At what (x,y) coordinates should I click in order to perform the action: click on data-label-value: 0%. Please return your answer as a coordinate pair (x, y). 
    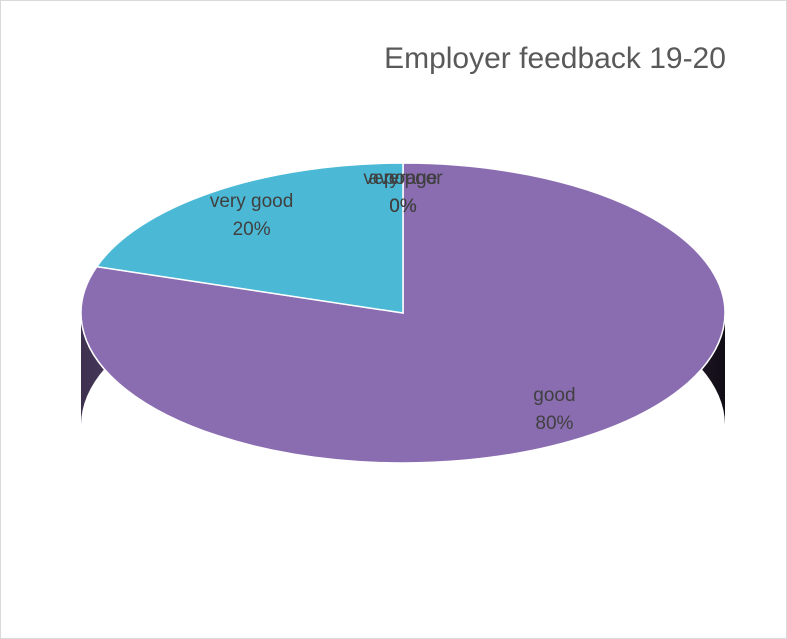
    Looking at the image, I should click on (403, 206).